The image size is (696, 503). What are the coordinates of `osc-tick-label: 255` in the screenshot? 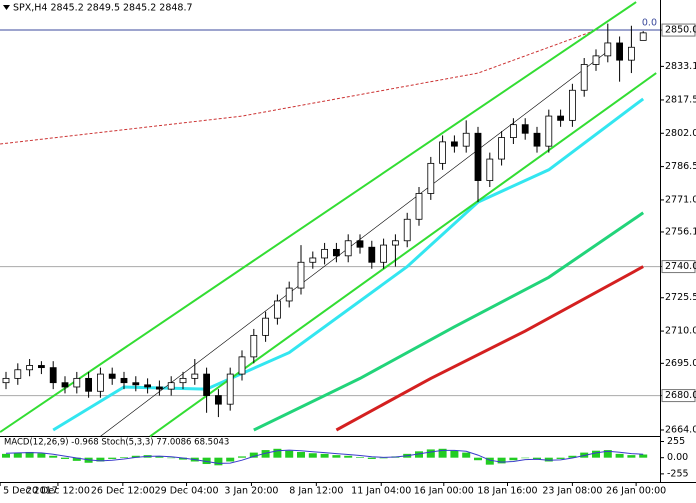 It's located at (676, 441).